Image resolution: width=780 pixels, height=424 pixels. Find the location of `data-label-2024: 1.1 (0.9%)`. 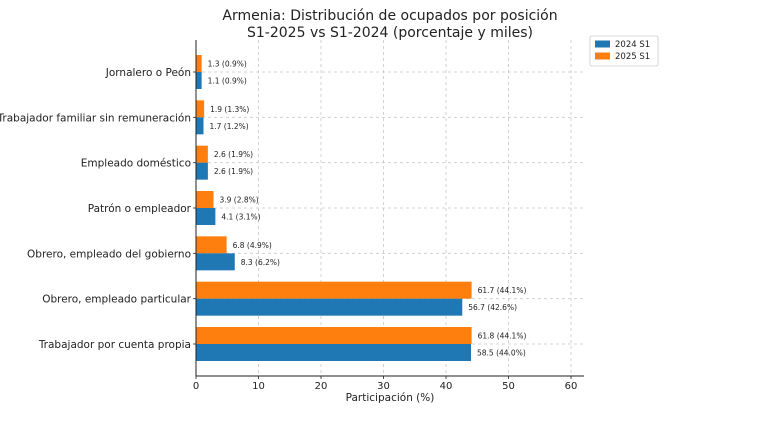

data-label-2024: 1.1 (0.9%) is located at coordinates (227, 81).